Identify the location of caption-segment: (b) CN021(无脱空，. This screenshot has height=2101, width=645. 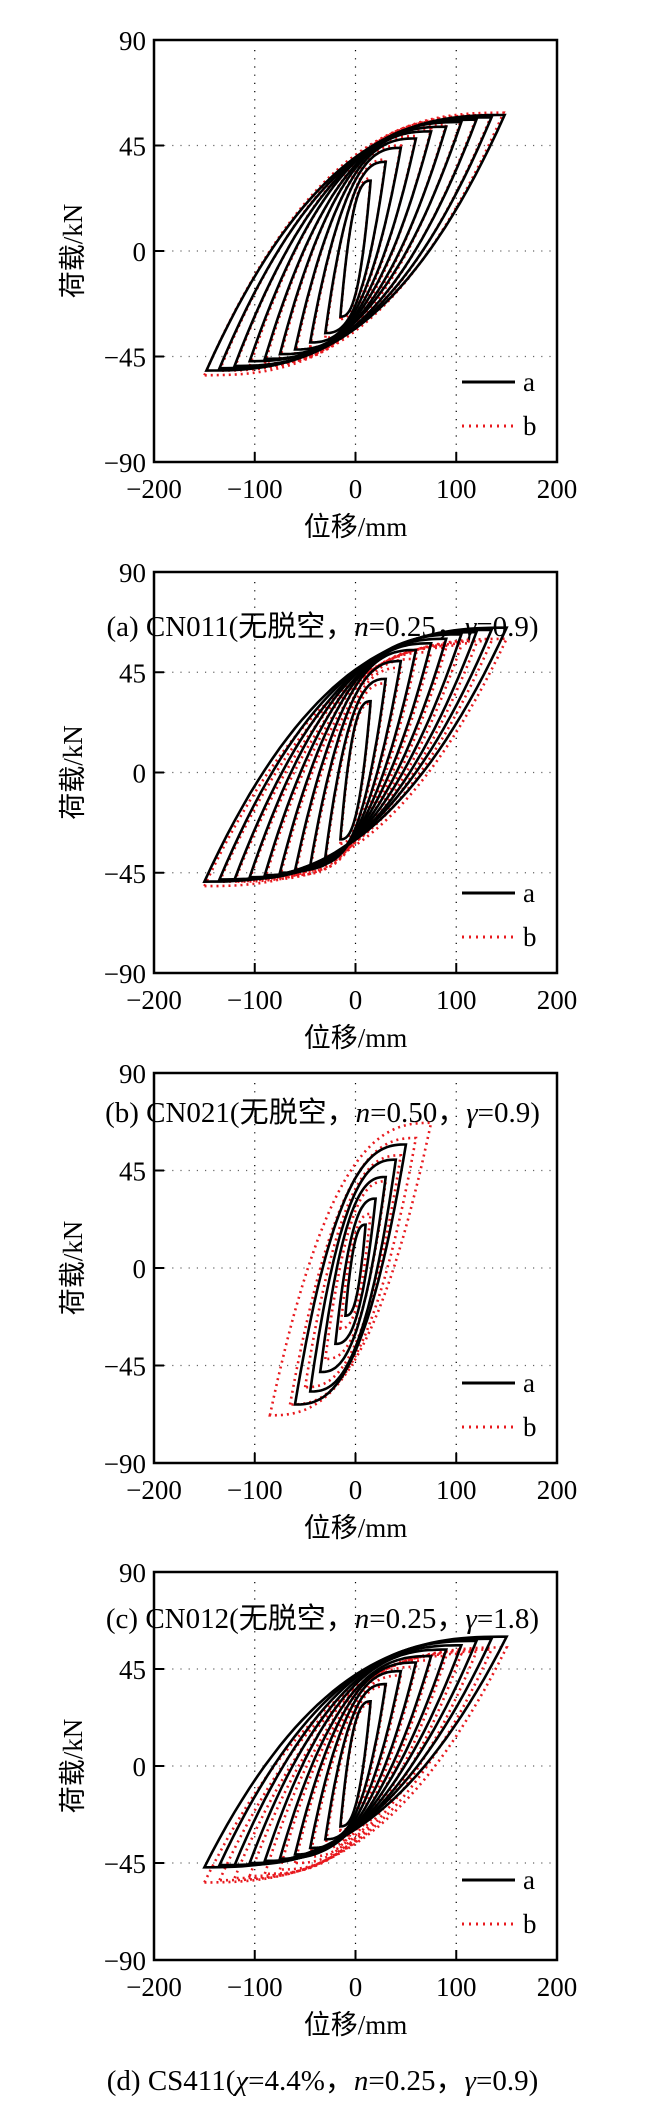
(230, 1113).